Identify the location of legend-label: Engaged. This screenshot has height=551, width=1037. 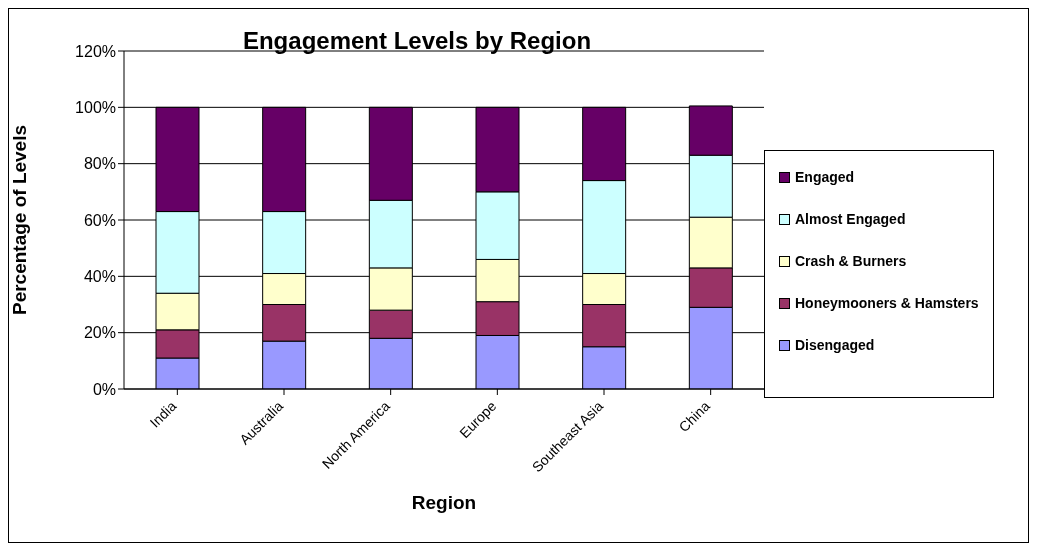
(825, 177).